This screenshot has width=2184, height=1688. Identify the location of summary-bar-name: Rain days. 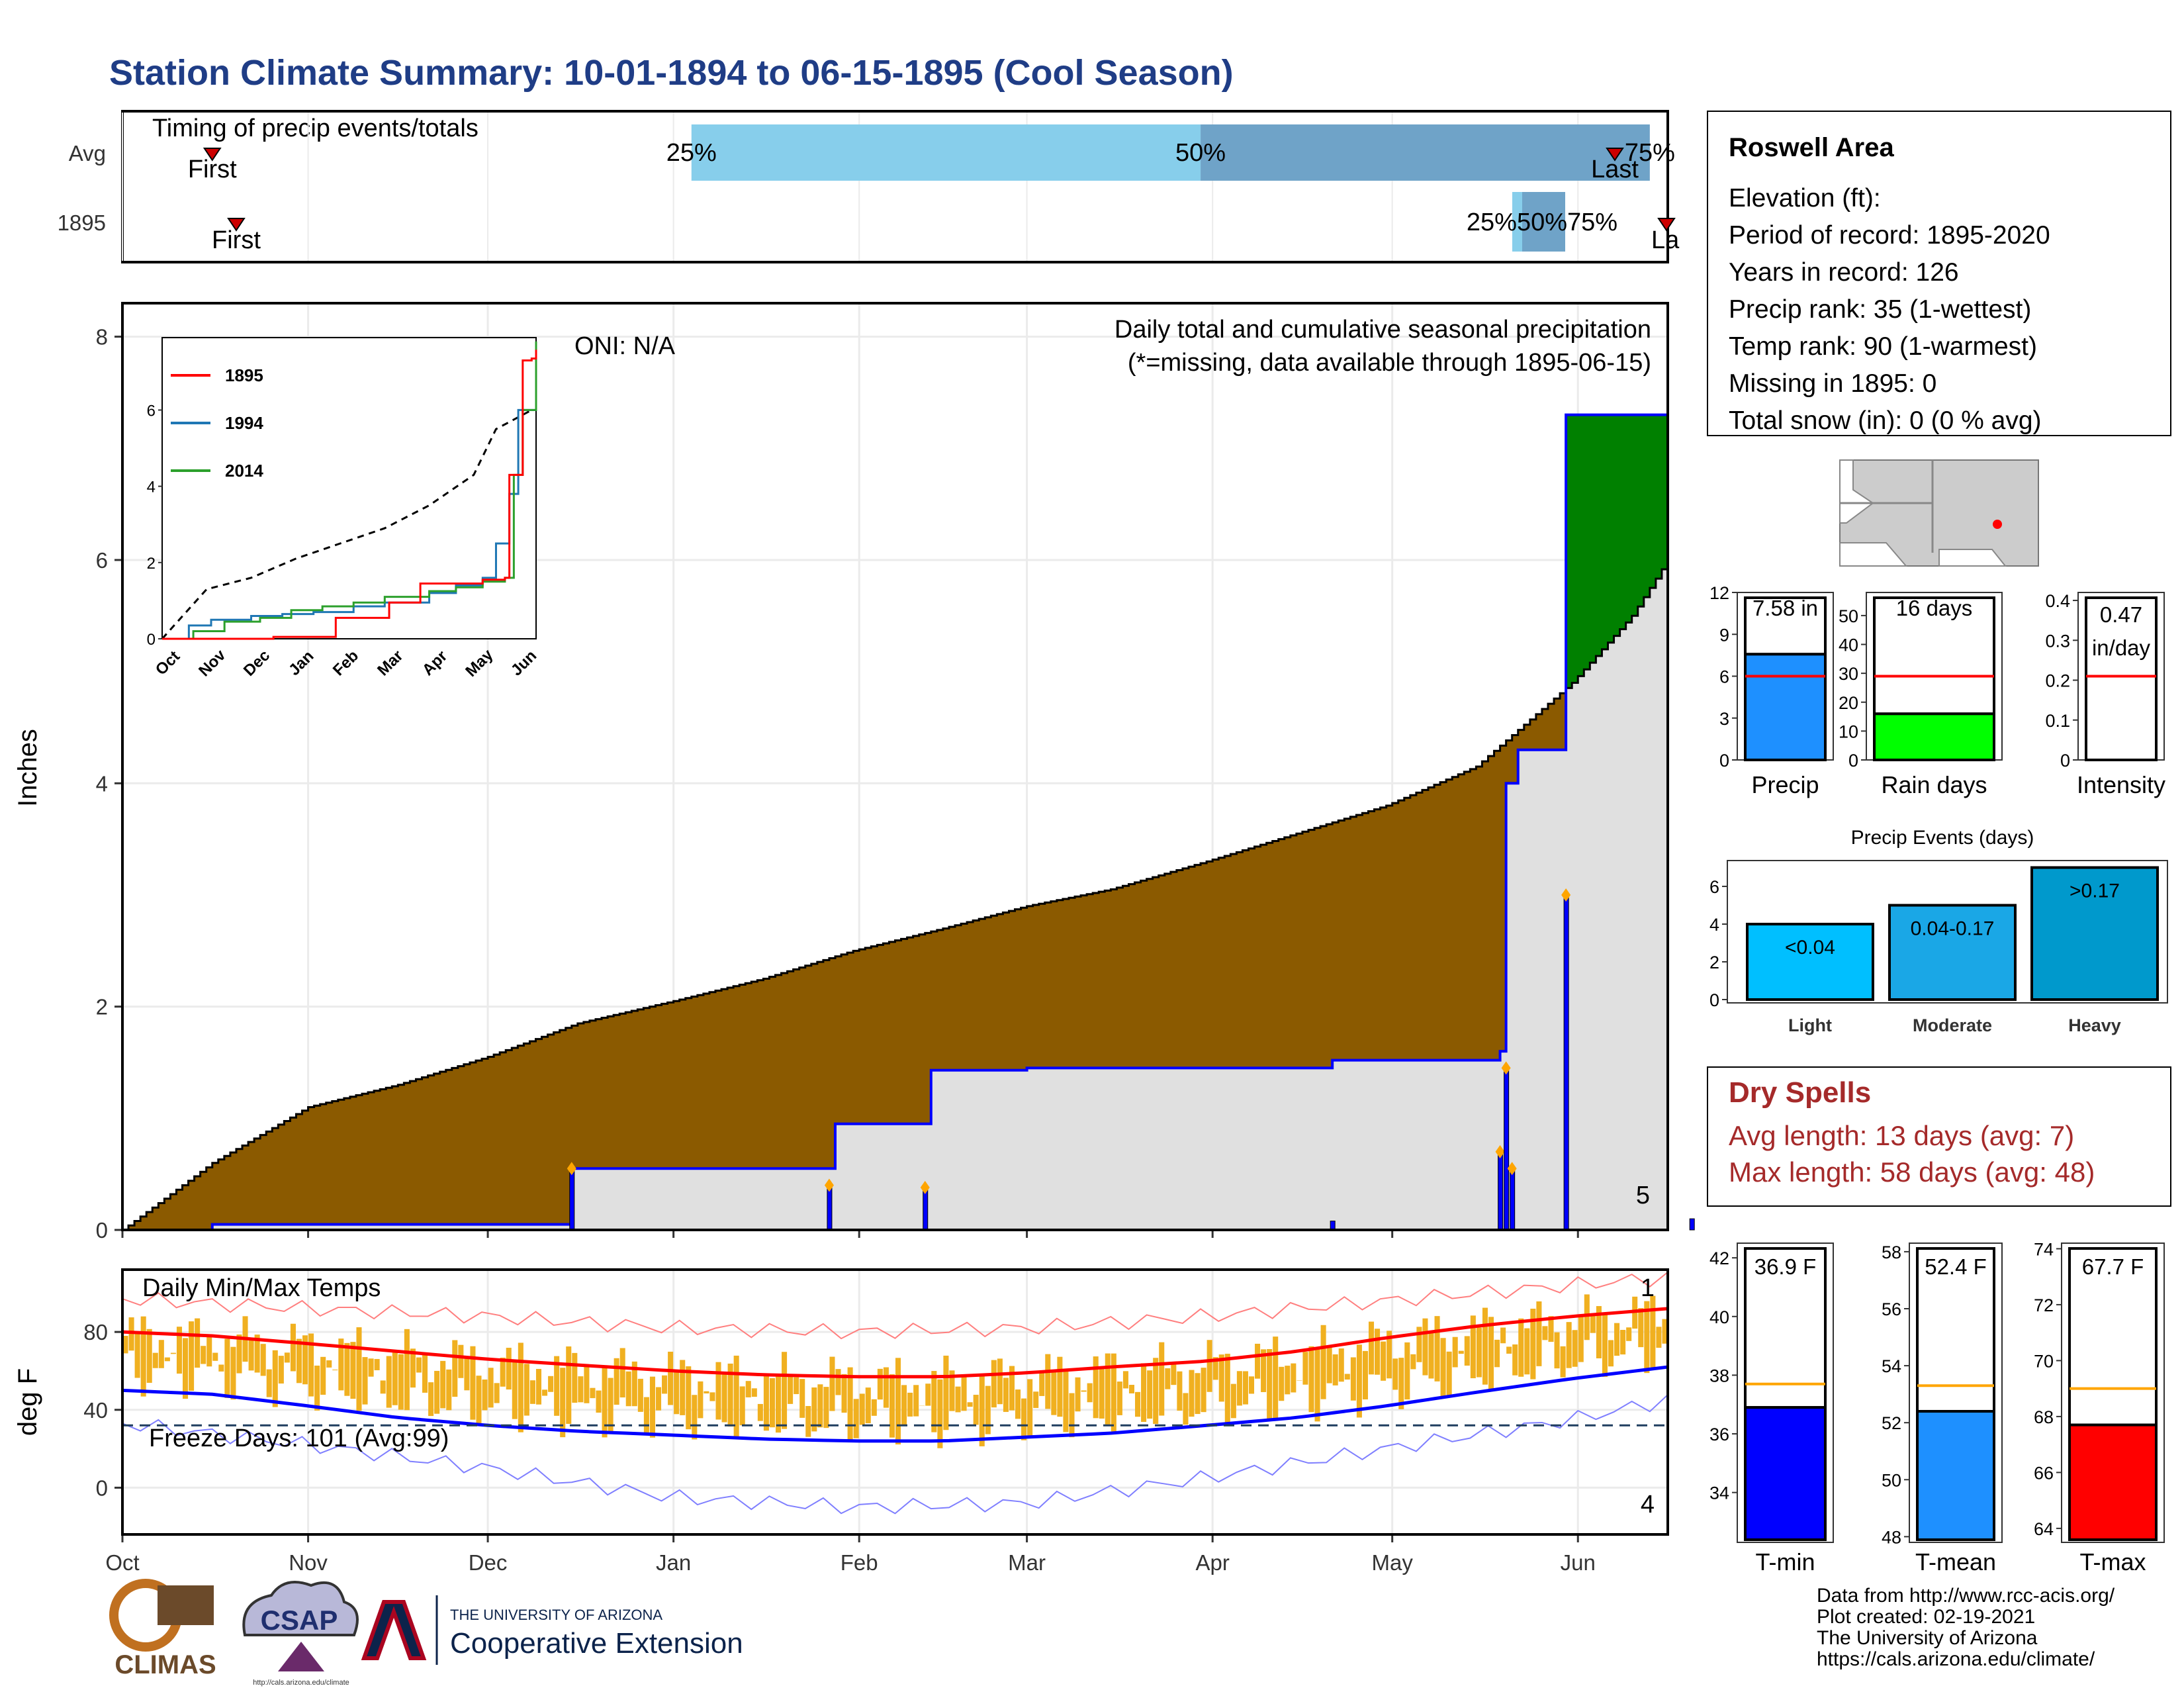
(1934, 784).